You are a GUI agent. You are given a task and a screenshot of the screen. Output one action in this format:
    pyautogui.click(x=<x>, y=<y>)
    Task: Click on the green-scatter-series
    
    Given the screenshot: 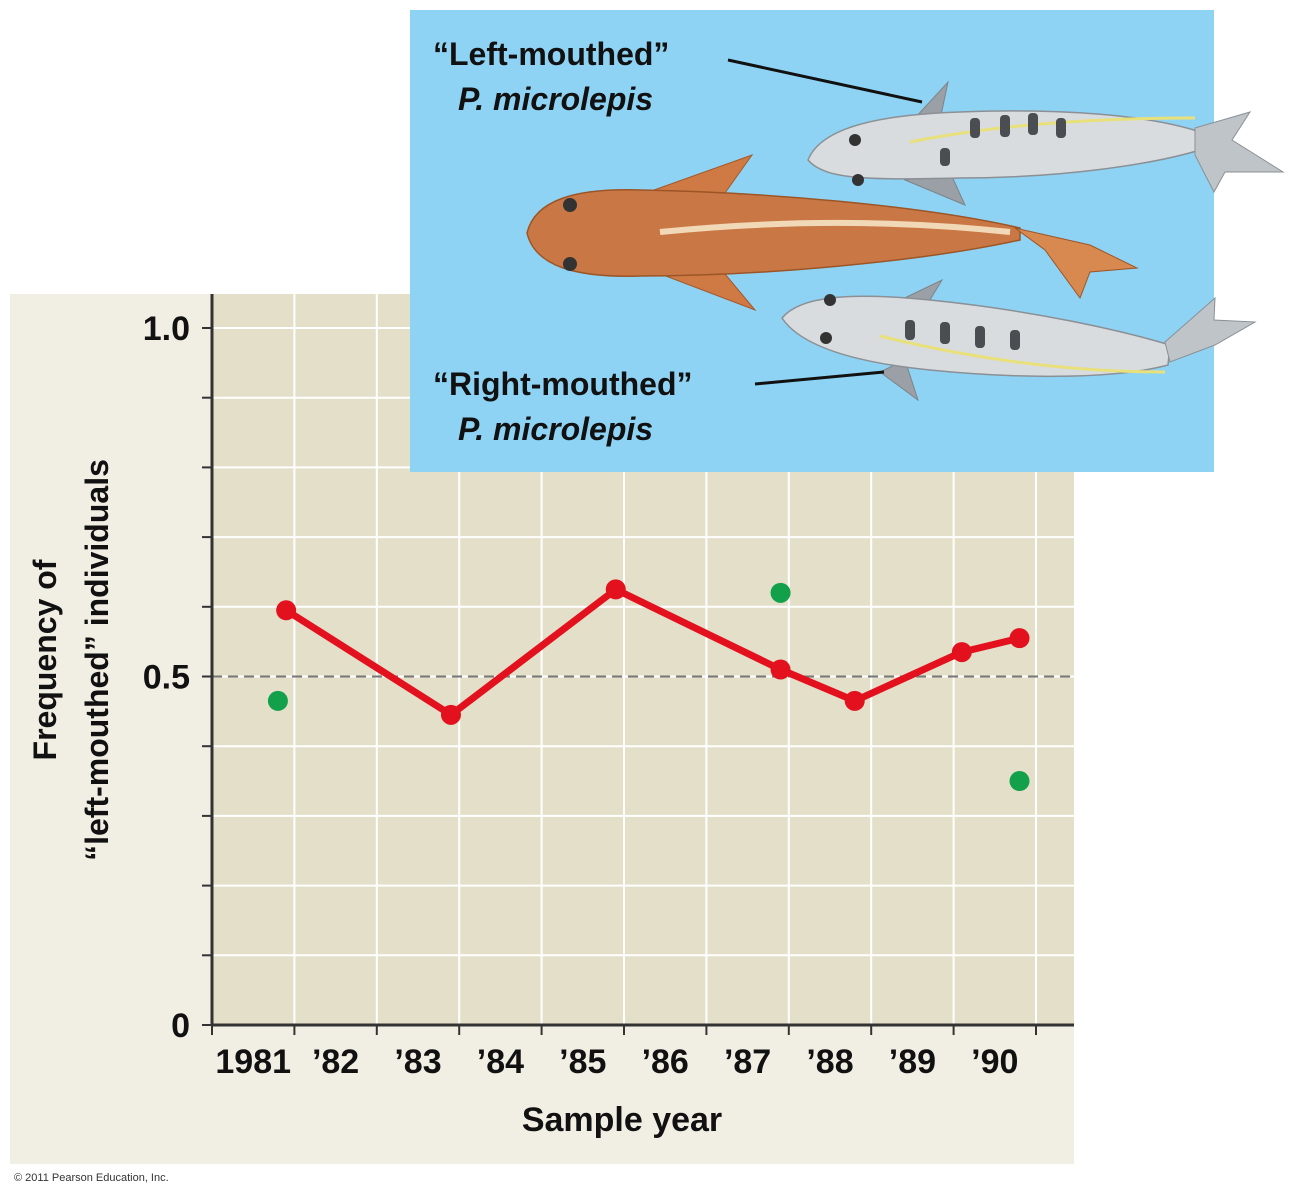 What is the action you would take?
    pyautogui.click(x=648, y=687)
    